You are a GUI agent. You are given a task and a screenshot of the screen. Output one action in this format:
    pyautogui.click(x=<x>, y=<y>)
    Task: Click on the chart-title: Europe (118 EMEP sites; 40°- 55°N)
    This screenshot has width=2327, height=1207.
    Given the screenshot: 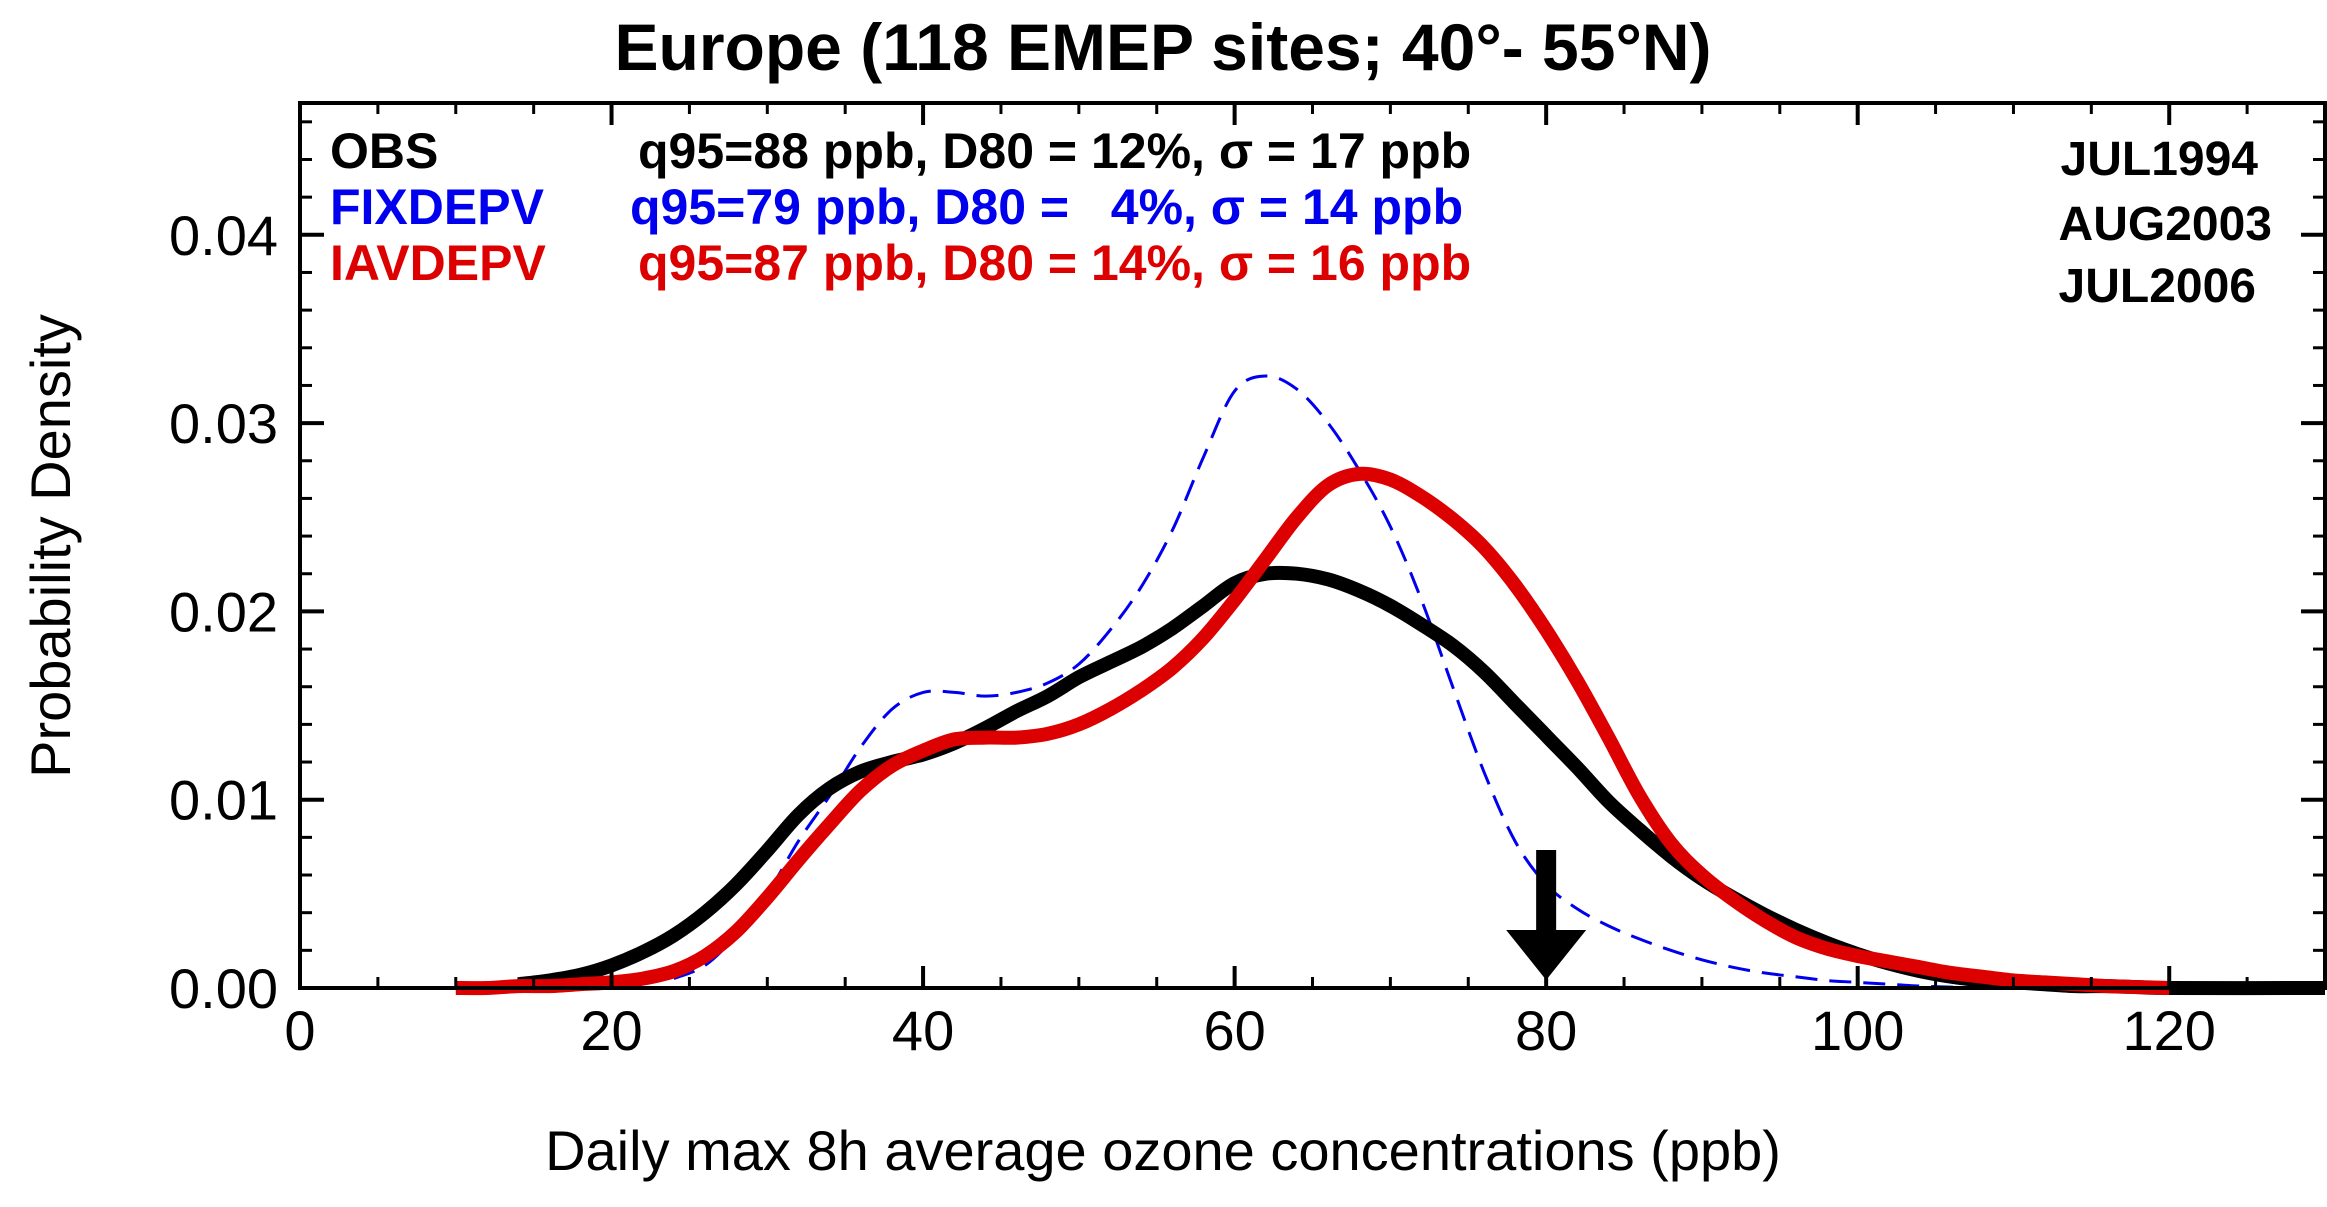 What is the action you would take?
    pyautogui.click(x=1163, y=47)
    